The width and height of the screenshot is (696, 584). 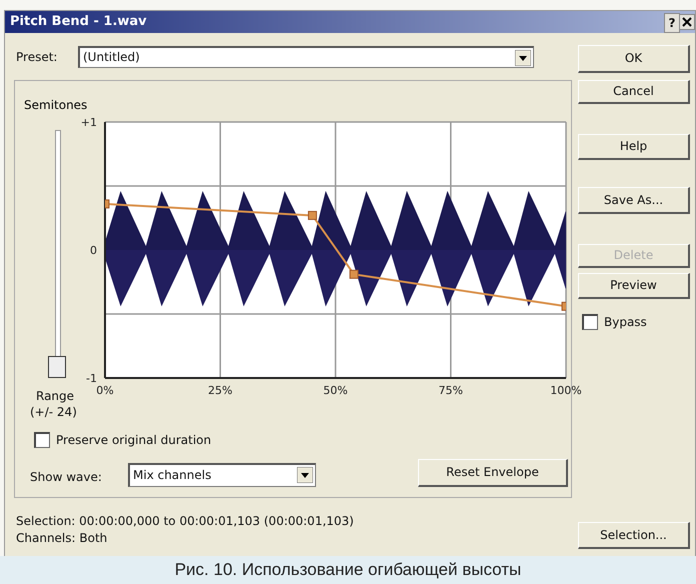 What do you see at coordinates (220, 390) in the screenshot?
I see `x-tick-label: 25%` at bounding box center [220, 390].